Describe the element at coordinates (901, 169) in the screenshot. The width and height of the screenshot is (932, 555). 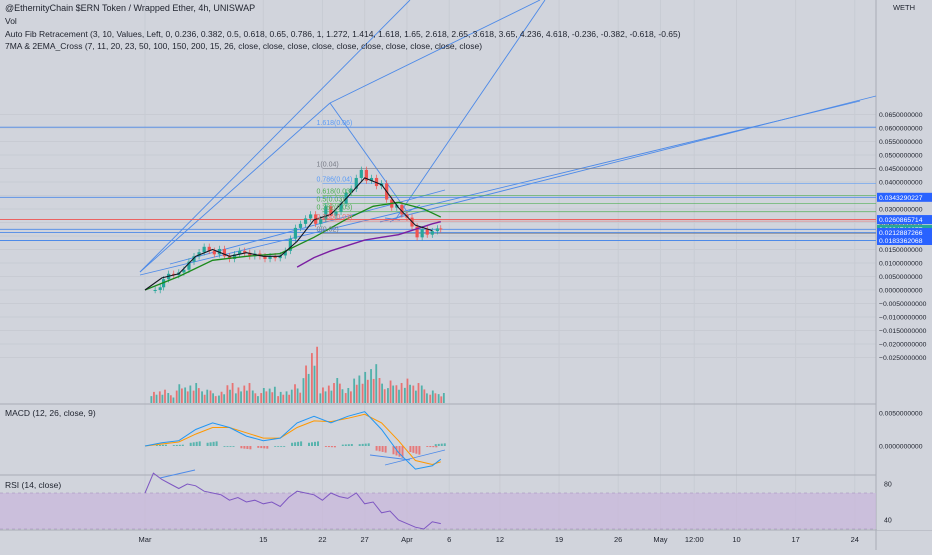
I see `price-tick-label: 0.0450000000` at that location.